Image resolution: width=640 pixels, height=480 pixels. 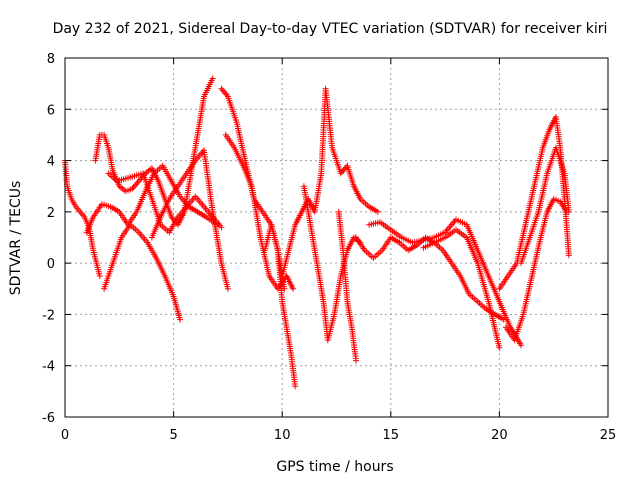 I want to click on series-trace-q, so click(x=536, y=270).